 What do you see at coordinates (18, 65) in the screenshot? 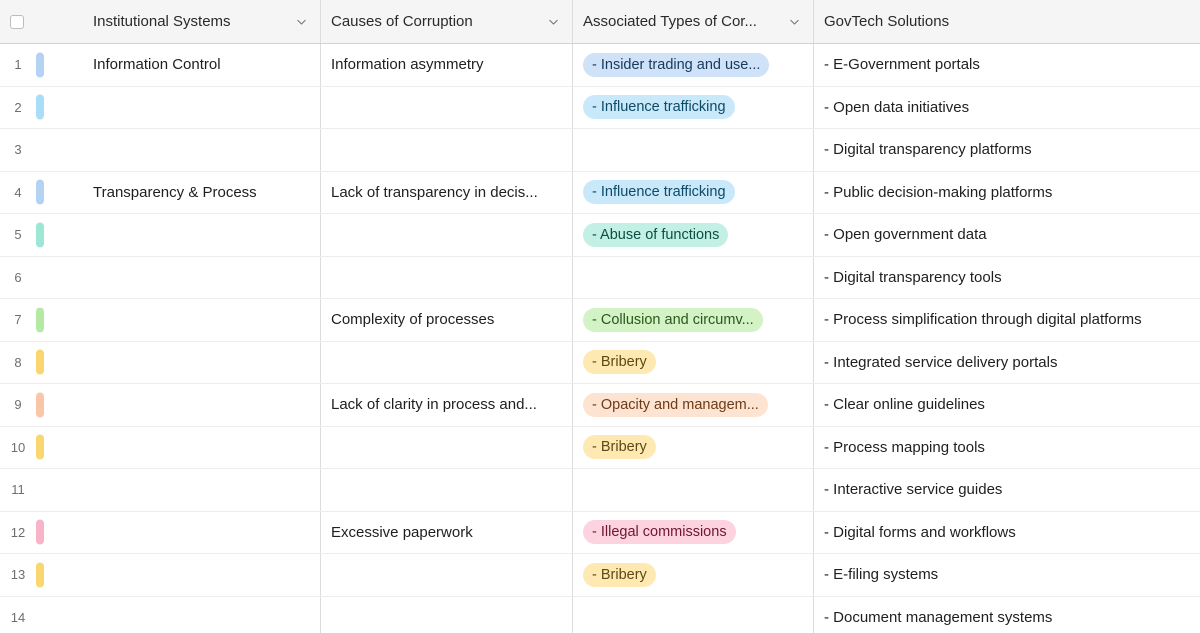
I see `row-number: 1` at bounding box center [18, 65].